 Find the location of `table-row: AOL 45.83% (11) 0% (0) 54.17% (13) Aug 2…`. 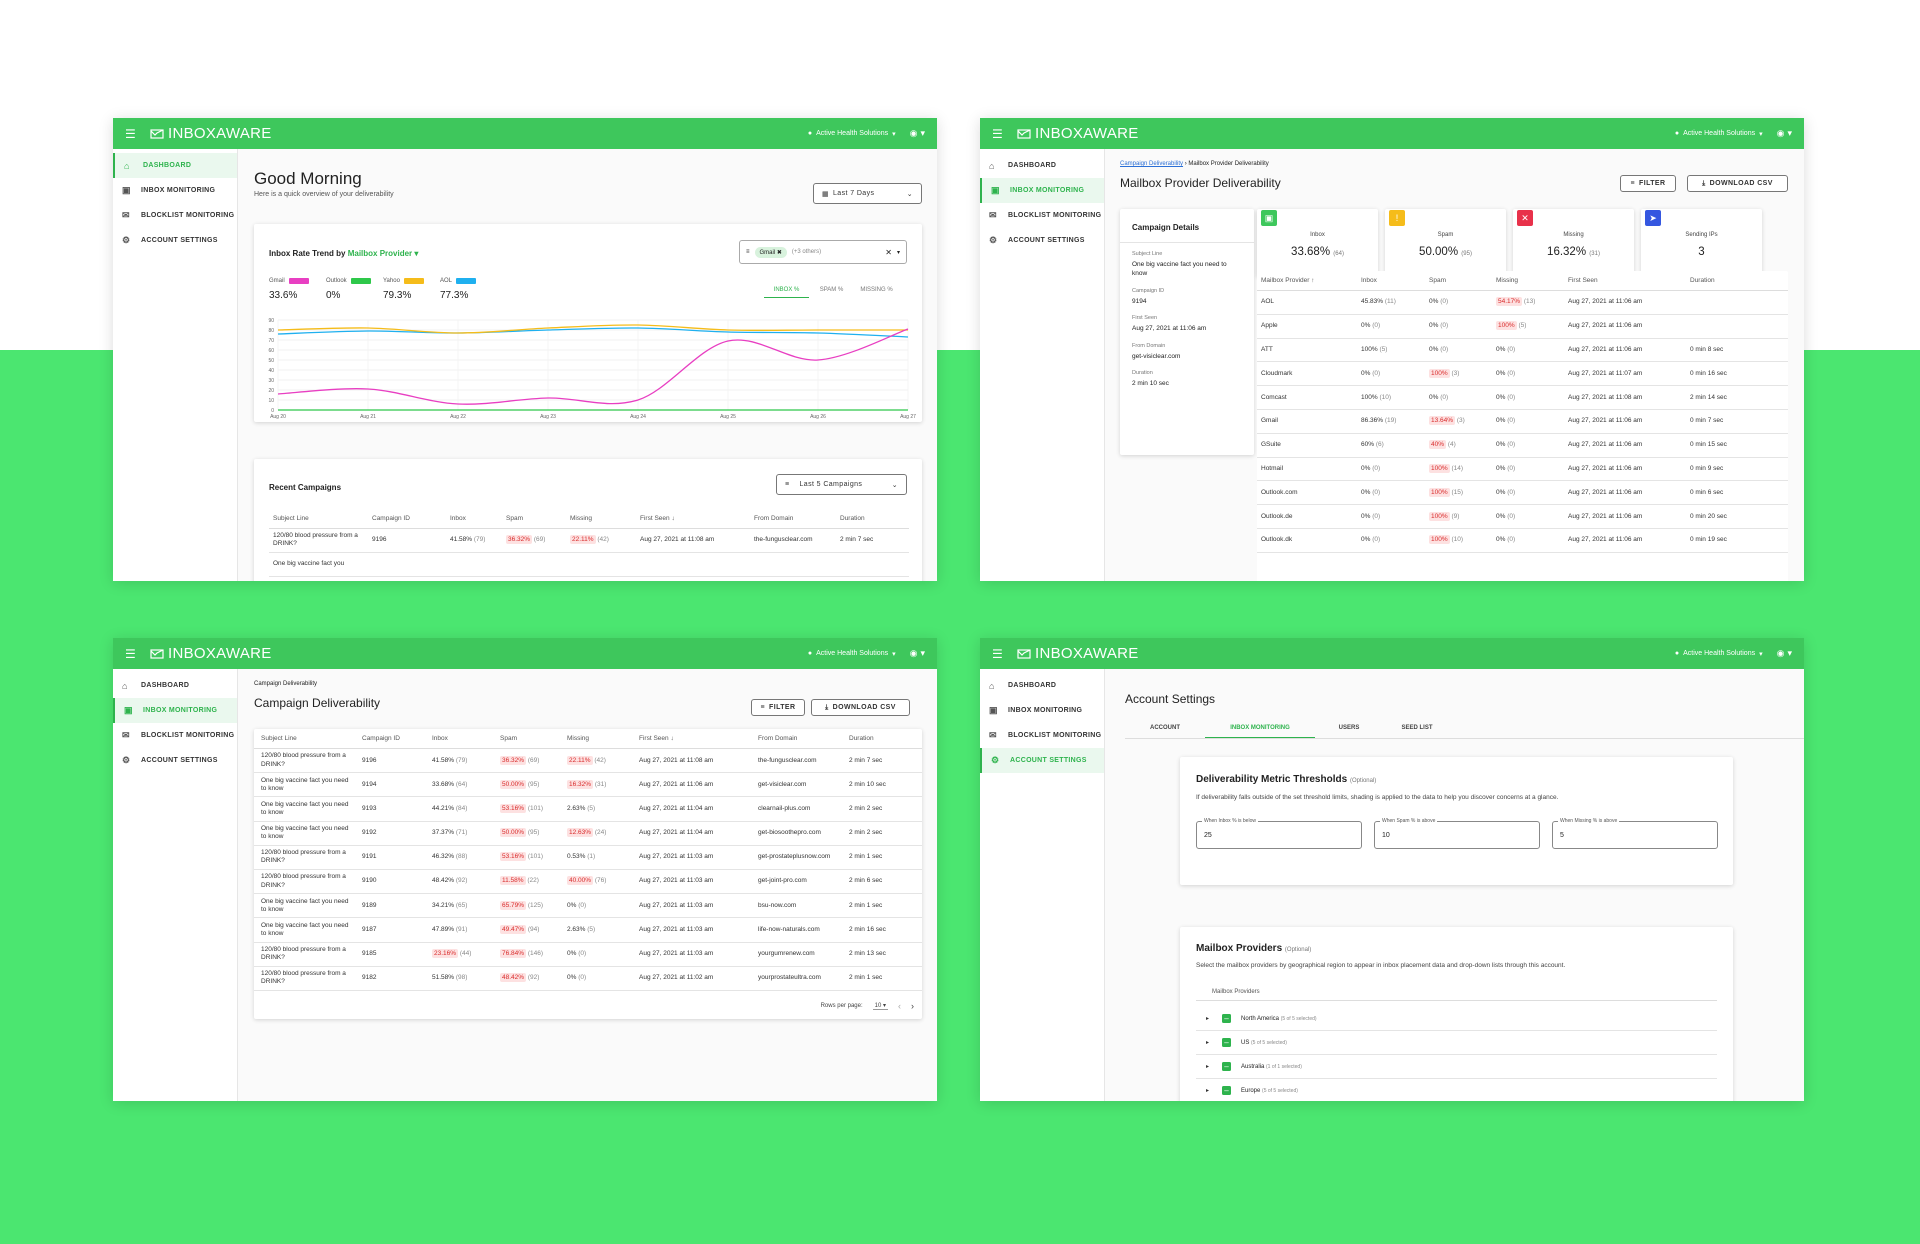

table-row: AOL 45.83% (11) 0% (0) 54.17% (13) Aug 2… is located at coordinates (1522, 302).